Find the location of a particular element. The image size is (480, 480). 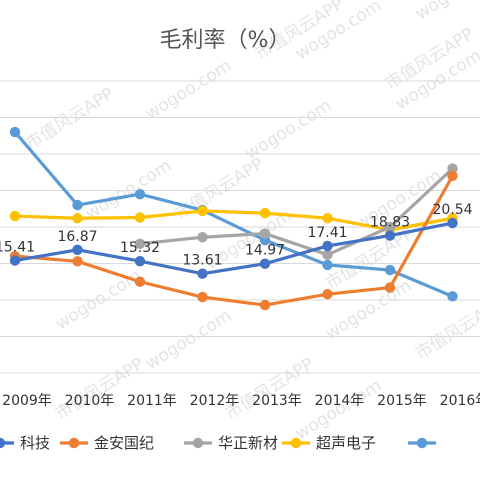

legend-item: 科技 is located at coordinates (25, 443).